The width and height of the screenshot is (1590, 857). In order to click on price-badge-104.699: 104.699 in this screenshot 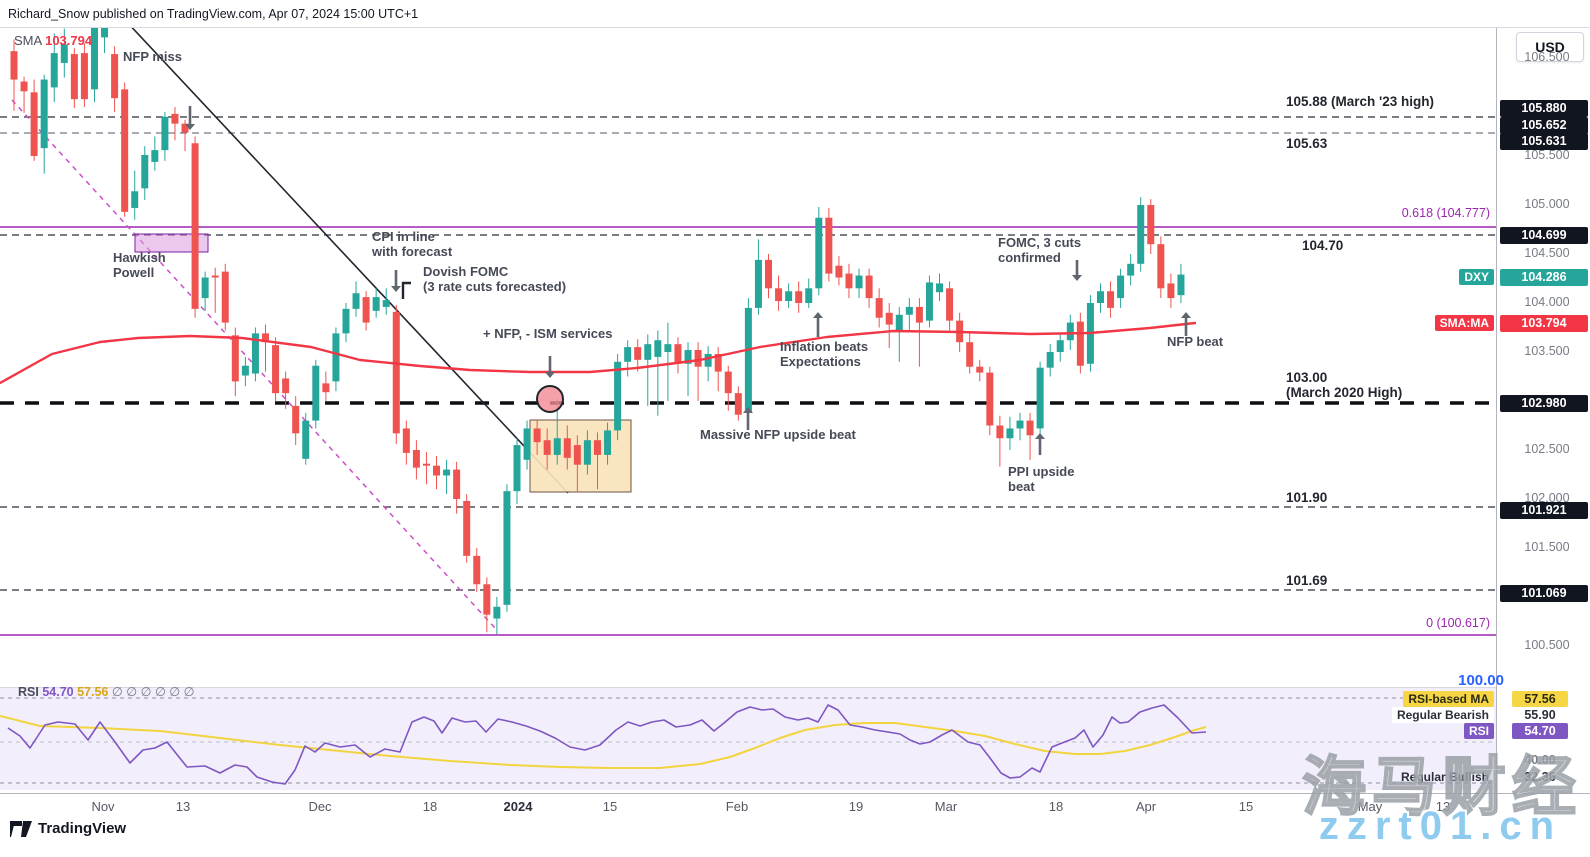, I will do `click(1544, 235)`.